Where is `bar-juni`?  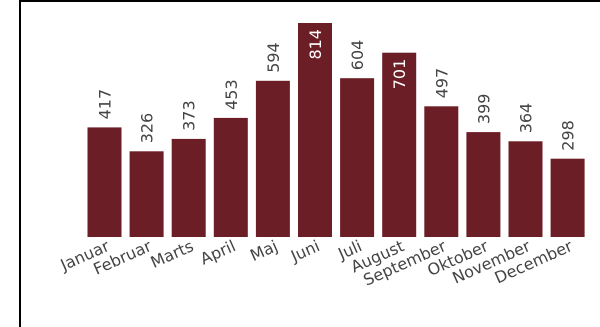 bar-juni is located at coordinates (315, 130).